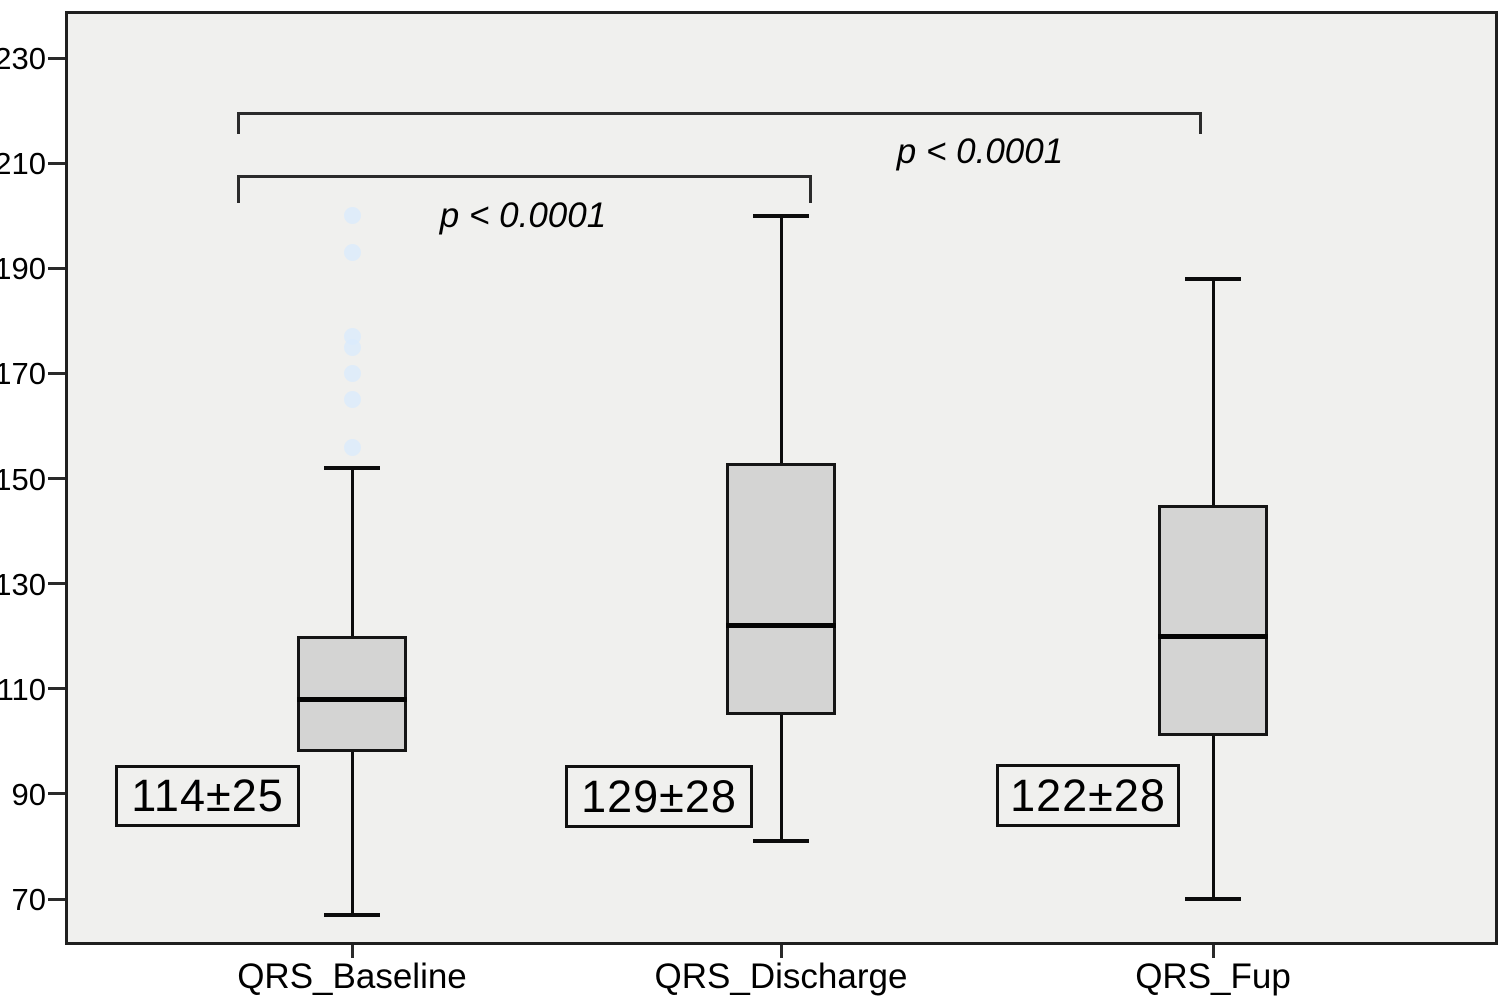  I want to click on x-axis-category-label: QRS_Discharge, so click(781, 976).